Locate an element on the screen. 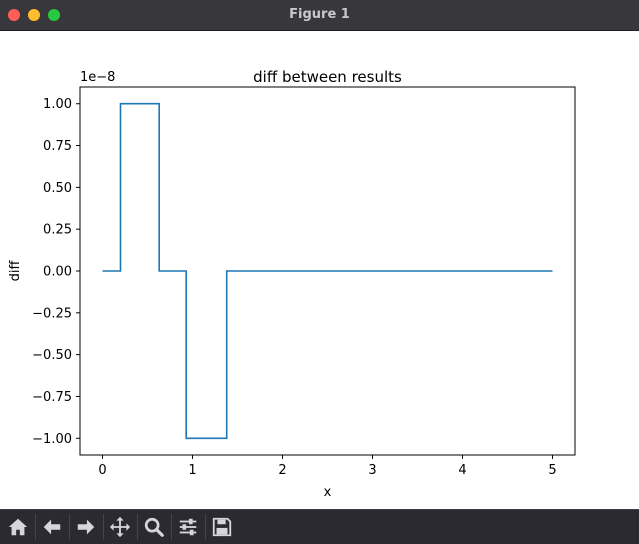 This screenshot has height=544, width=639. zoom-button is located at coordinates (154, 527).